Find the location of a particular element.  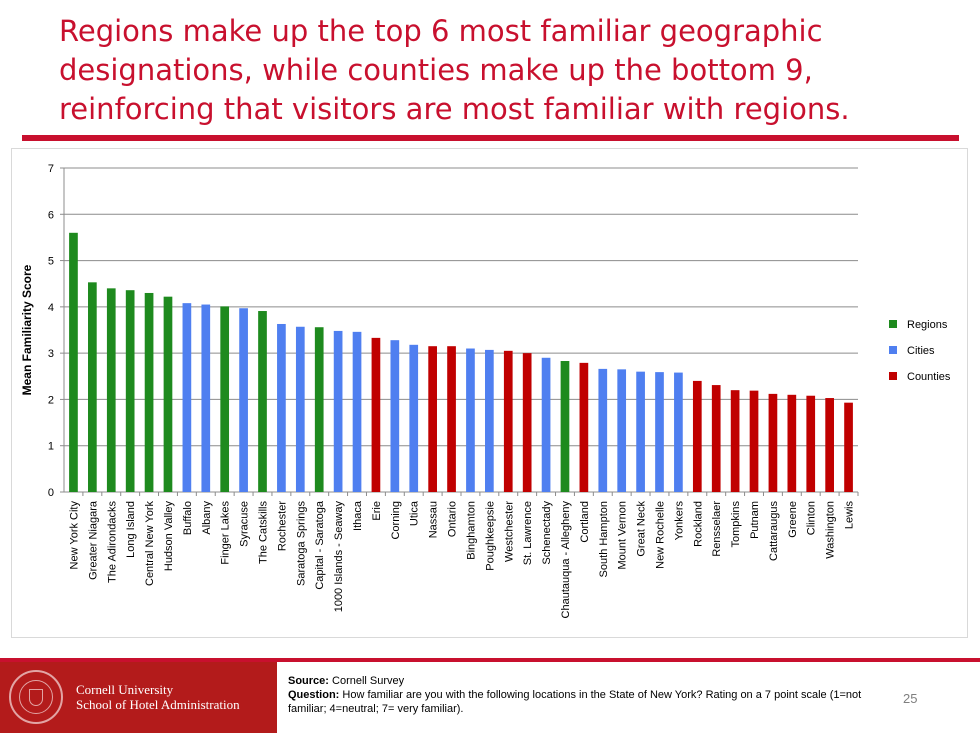

x-tick-label: Clinton is located at coordinates (812, 518).